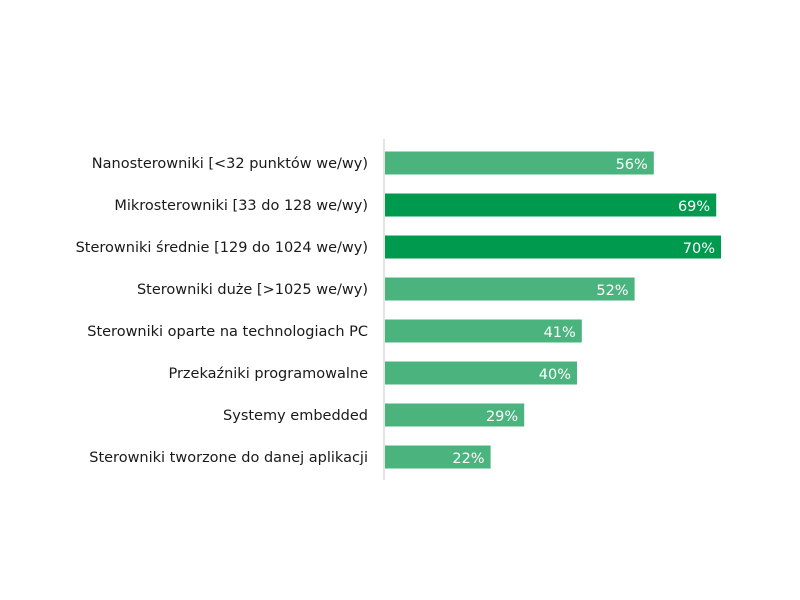 This screenshot has width=800, height=600. What do you see at coordinates (268, 374) in the screenshot?
I see `category-label: Przekaźniki programowalne` at bounding box center [268, 374].